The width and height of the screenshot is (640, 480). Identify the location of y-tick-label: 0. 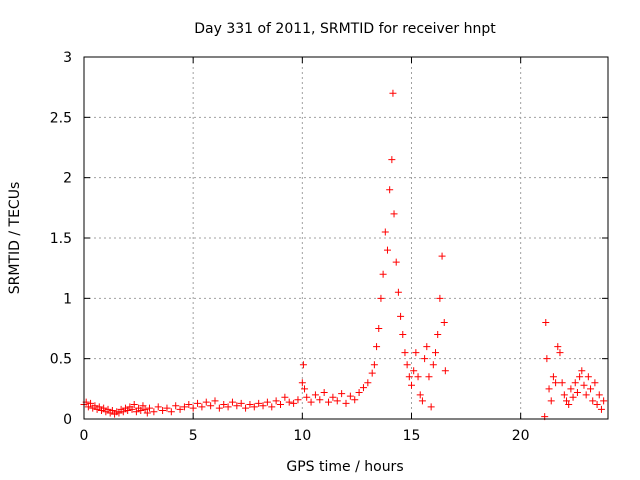
(67, 420).